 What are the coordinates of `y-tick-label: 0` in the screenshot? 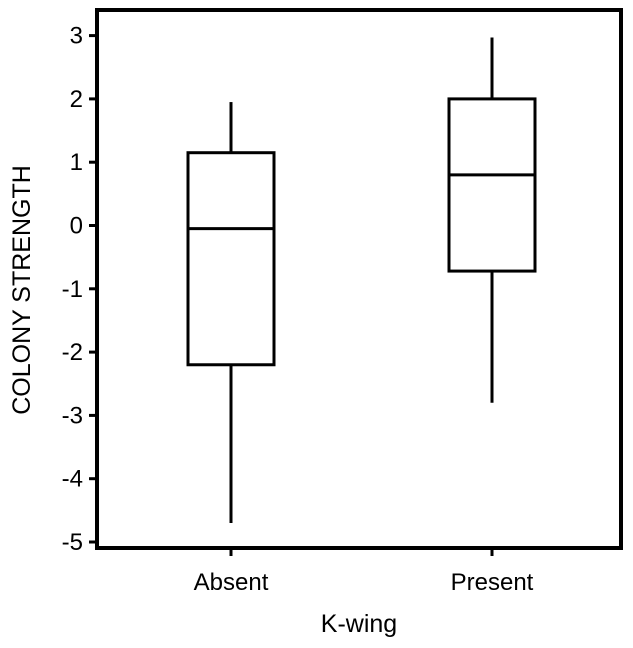 It's located at (76, 226).